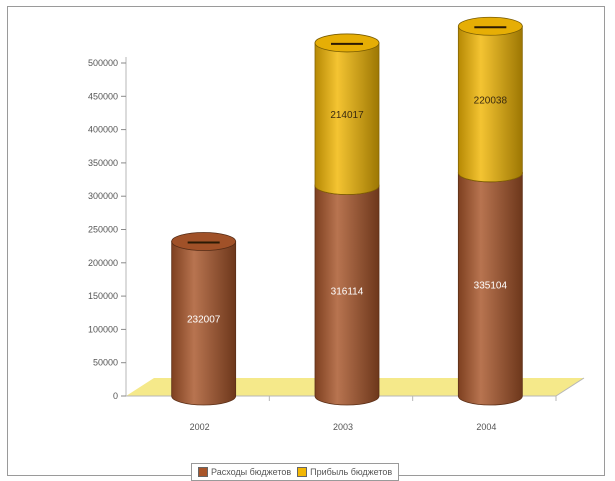  What do you see at coordinates (103, 130) in the screenshot?
I see `y-tick-label: 400000` at bounding box center [103, 130].